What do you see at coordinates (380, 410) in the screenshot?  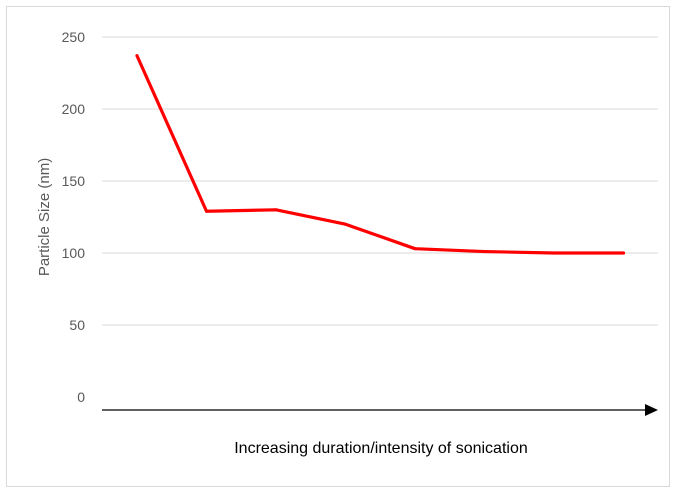 I see `x-axis` at bounding box center [380, 410].